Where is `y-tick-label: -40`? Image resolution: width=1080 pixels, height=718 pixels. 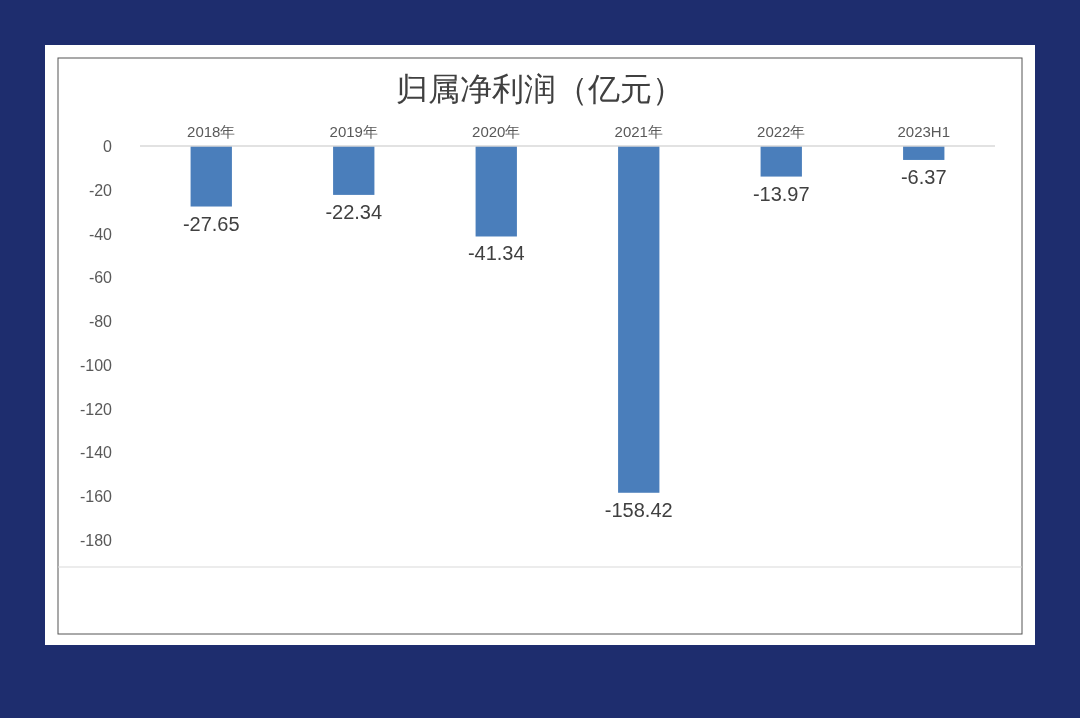 y-tick-label: -40 is located at coordinates (100, 234).